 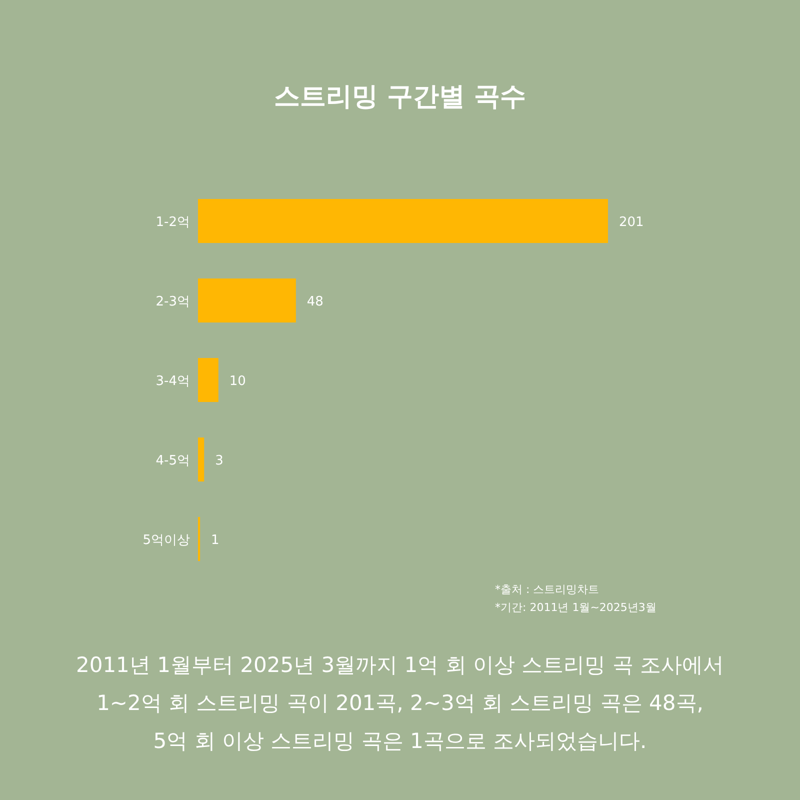 I want to click on data-label: 201, so click(x=631, y=222).